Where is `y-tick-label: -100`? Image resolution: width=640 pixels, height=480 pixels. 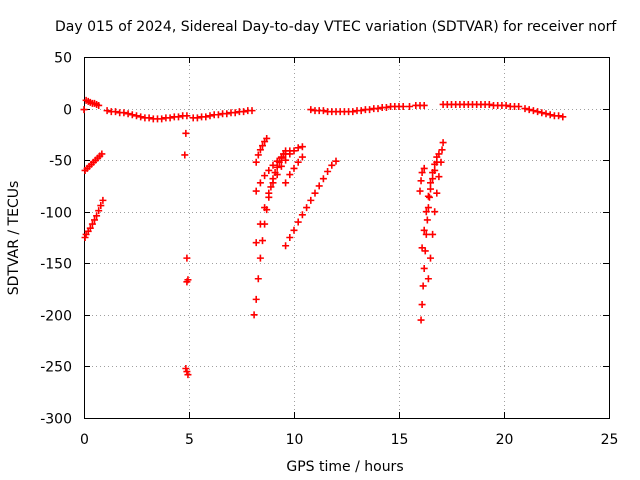 y-tick-label: -100 is located at coordinates (56, 214).